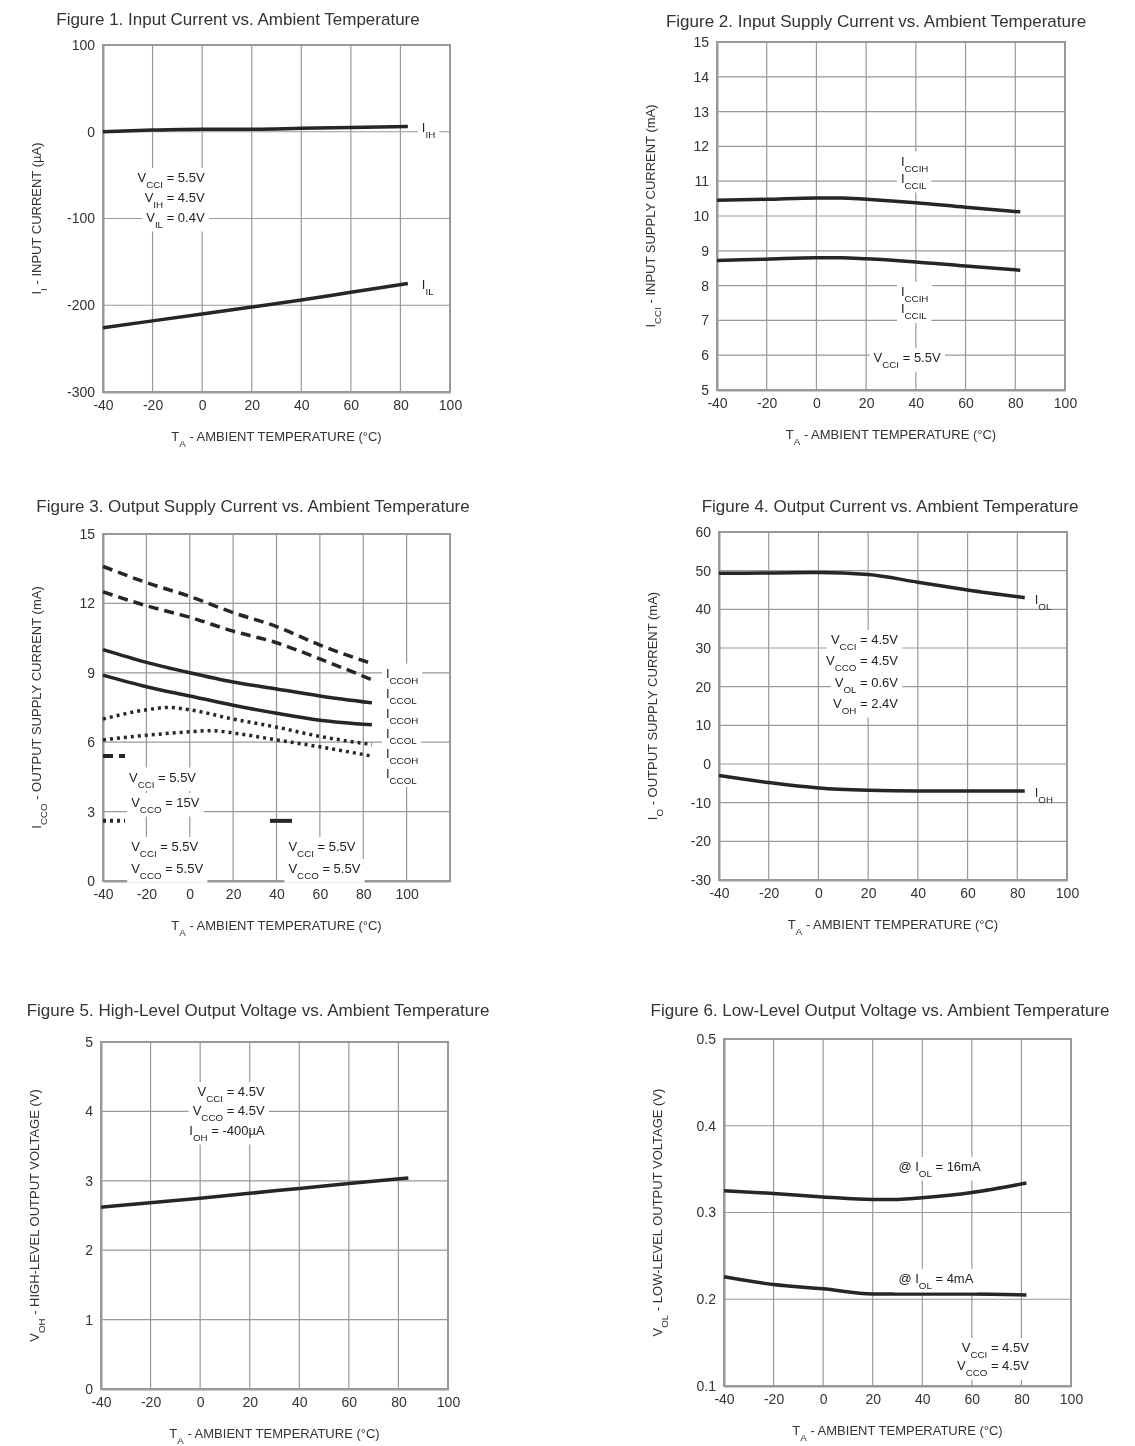 This screenshot has width=1135, height=1446. I want to click on y-tick-label: -10, so click(701, 802).